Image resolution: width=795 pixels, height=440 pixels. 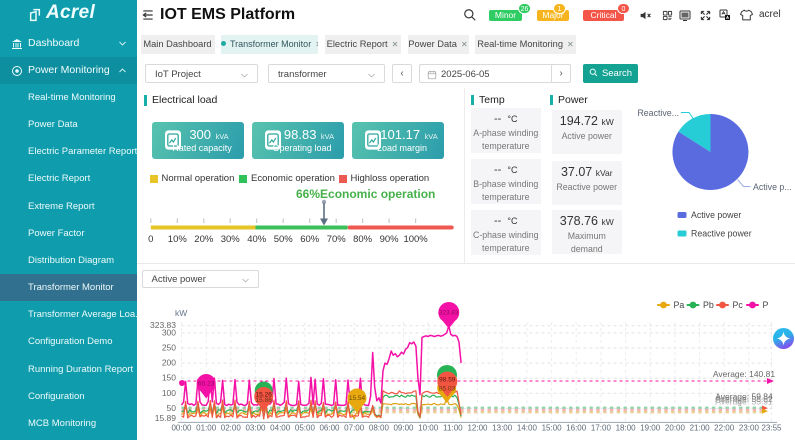 What do you see at coordinates (310, 239) in the screenshot?
I see `svg-text: 60%` at bounding box center [310, 239].